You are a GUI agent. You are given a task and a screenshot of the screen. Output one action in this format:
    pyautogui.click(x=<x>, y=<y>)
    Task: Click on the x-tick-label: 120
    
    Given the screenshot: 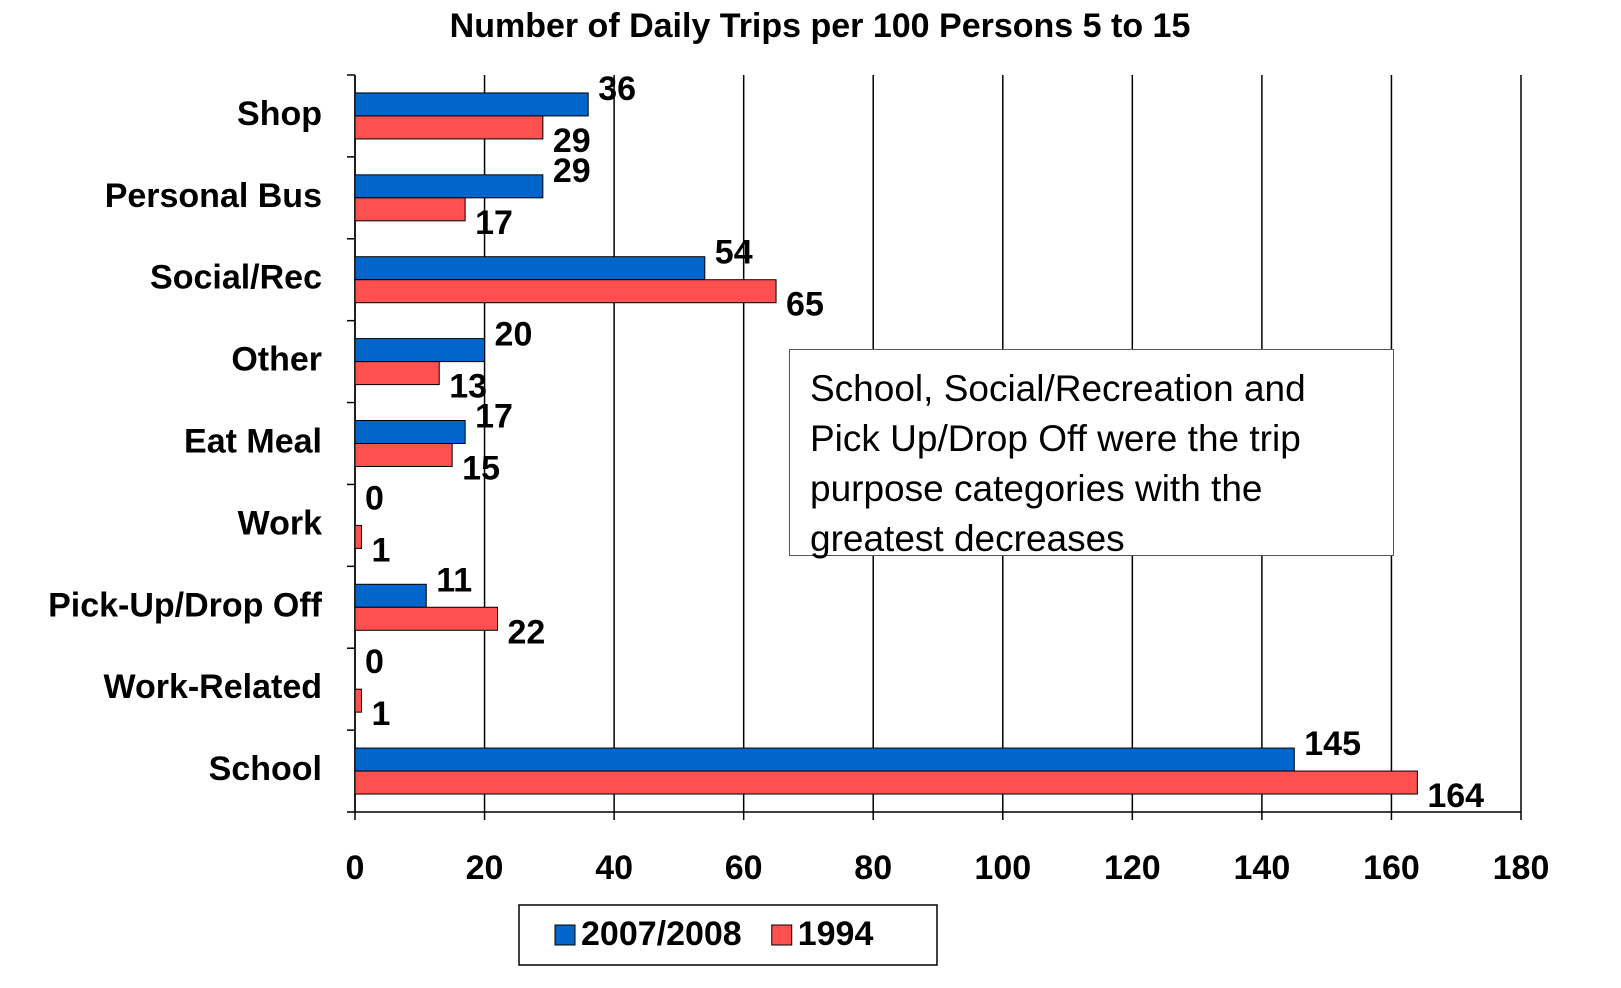 What is the action you would take?
    pyautogui.click(x=1132, y=868)
    